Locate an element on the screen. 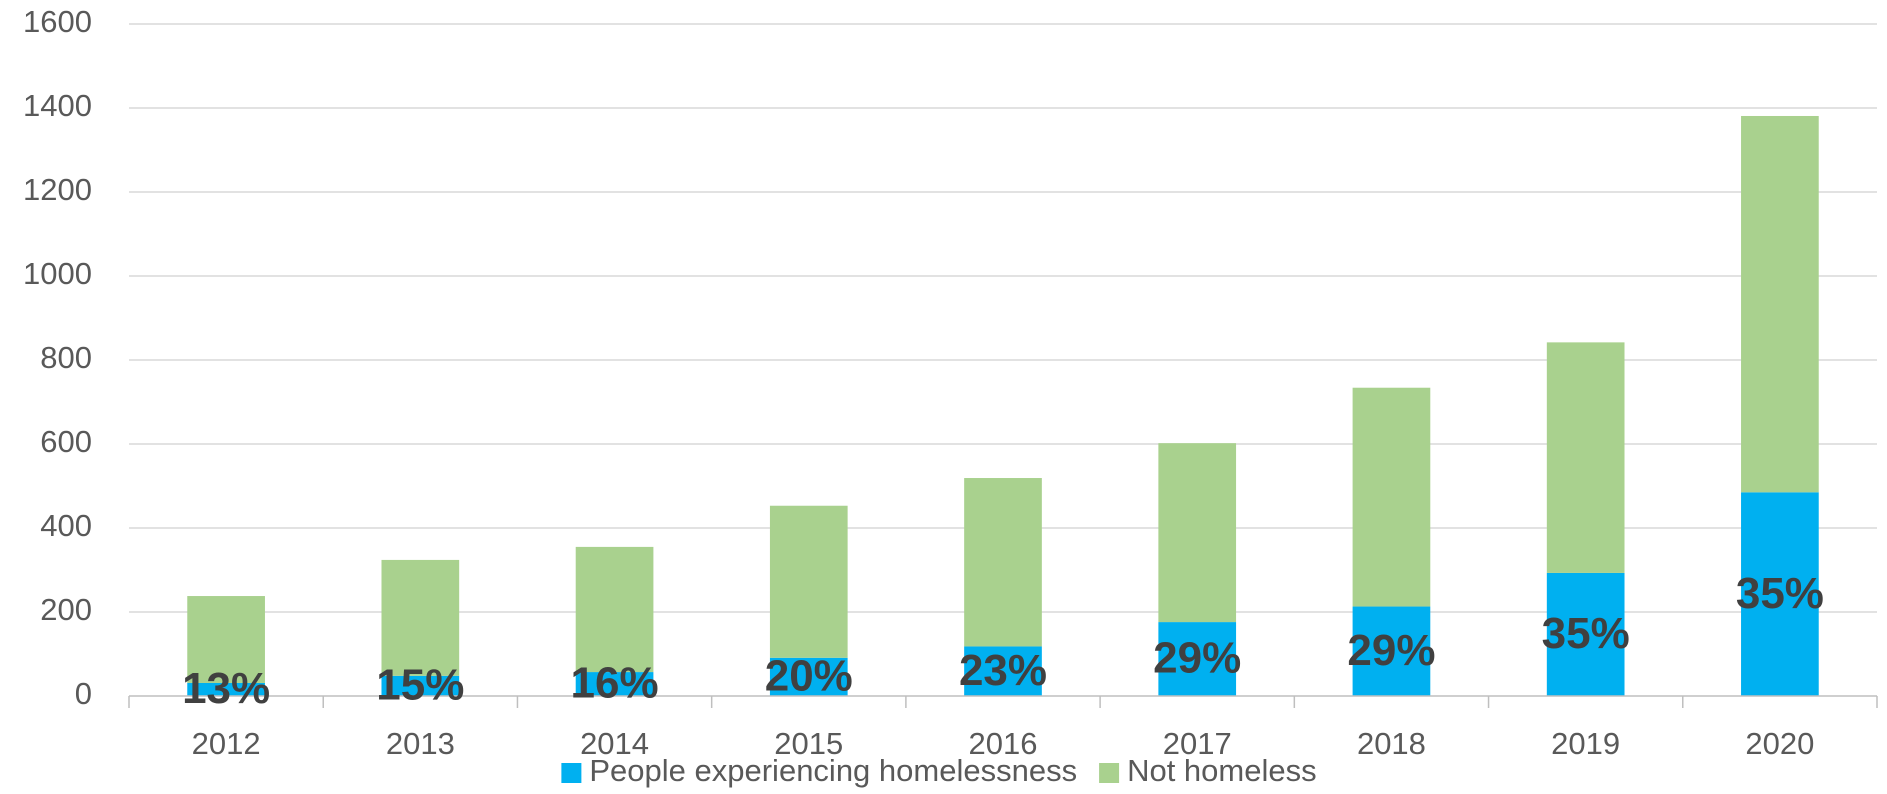 Image resolution: width=1887 pixels, height=794 pixels. y-tick-label: 1400 is located at coordinates (57, 105).